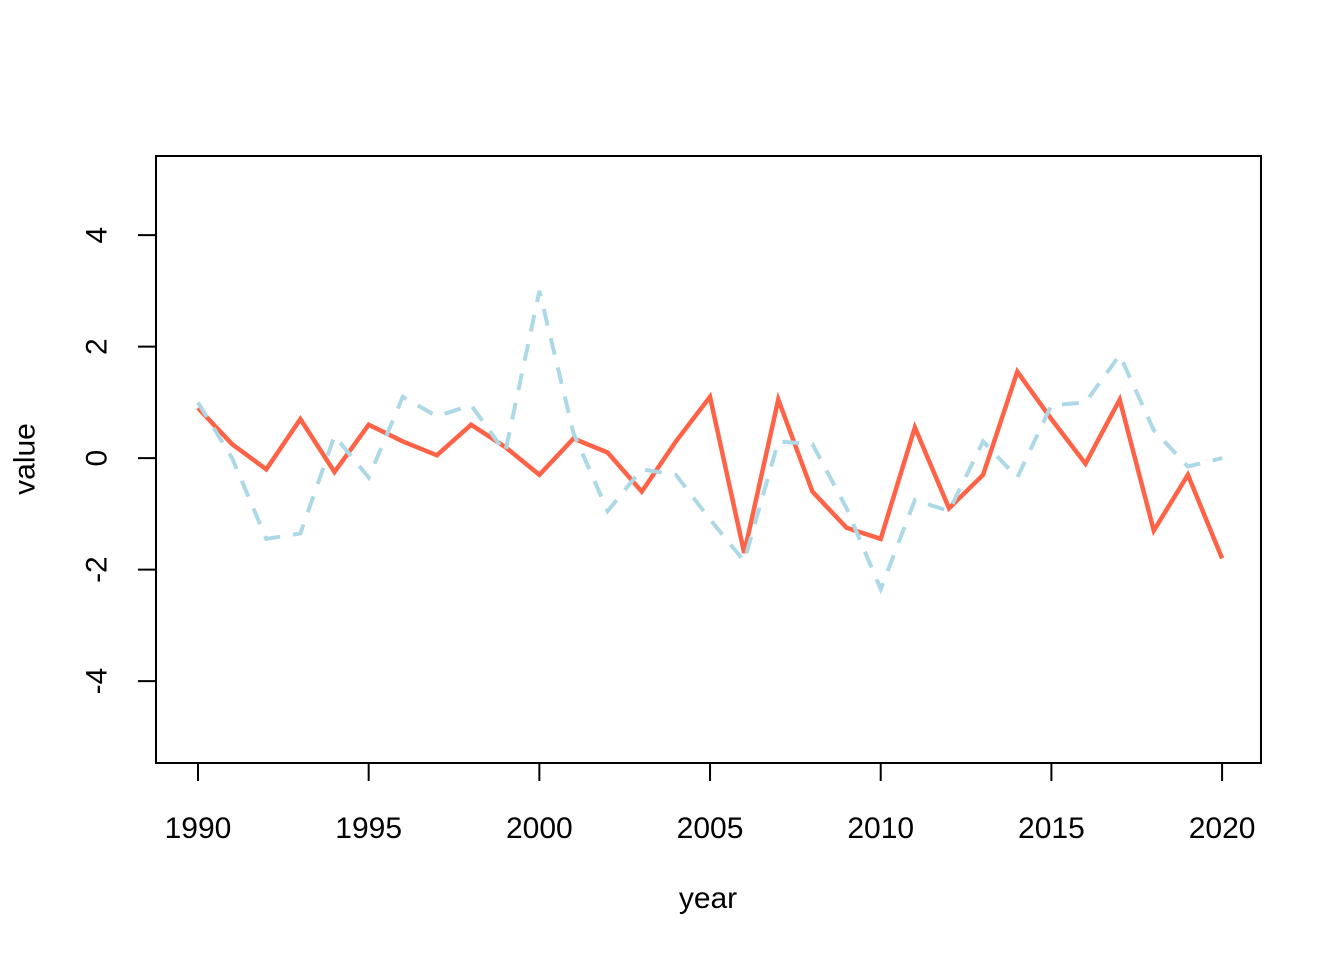 This screenshot has width=1344, height=960. What do you see at coordinates (97, 235) in the screenshot?
I see `y-tick-label: 4` at bounding box center [97, 235].